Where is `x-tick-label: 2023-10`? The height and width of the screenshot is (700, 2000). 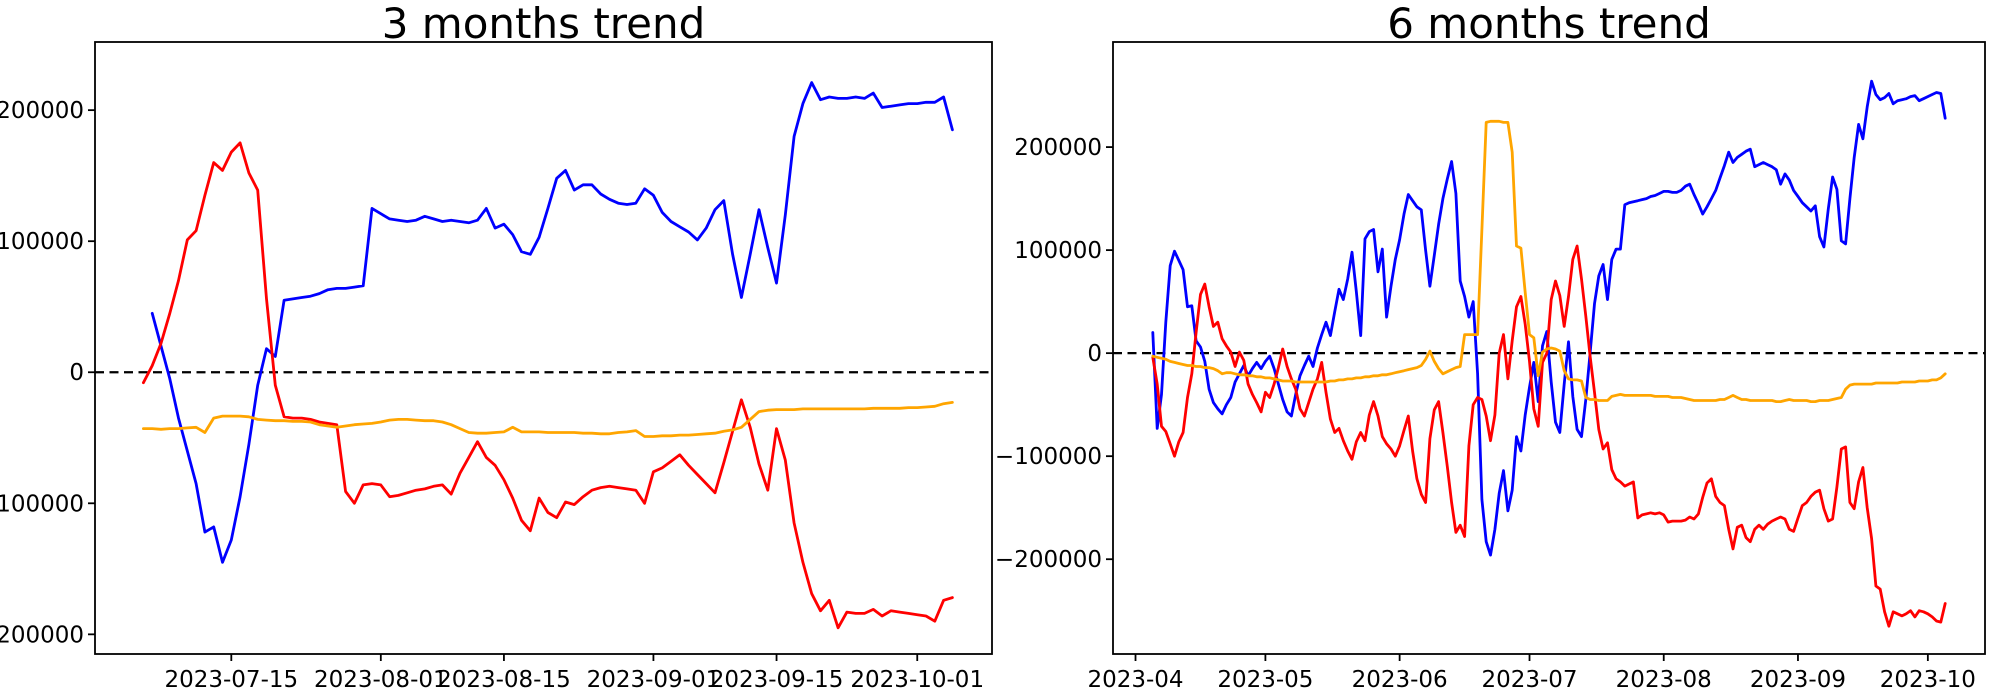
x-tick-label: 2023-10 is located at coordinates (1928, 680).